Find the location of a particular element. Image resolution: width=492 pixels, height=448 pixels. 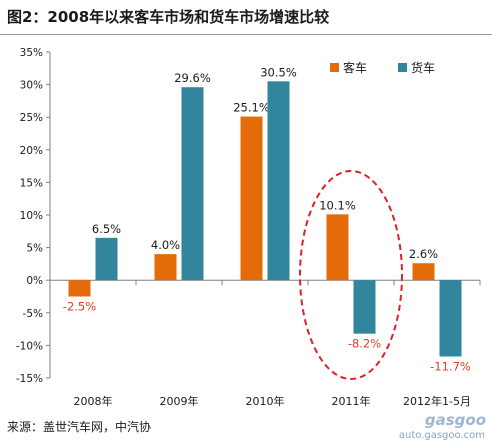

y-tick-label: 25% is located at coordinates (31, 118).